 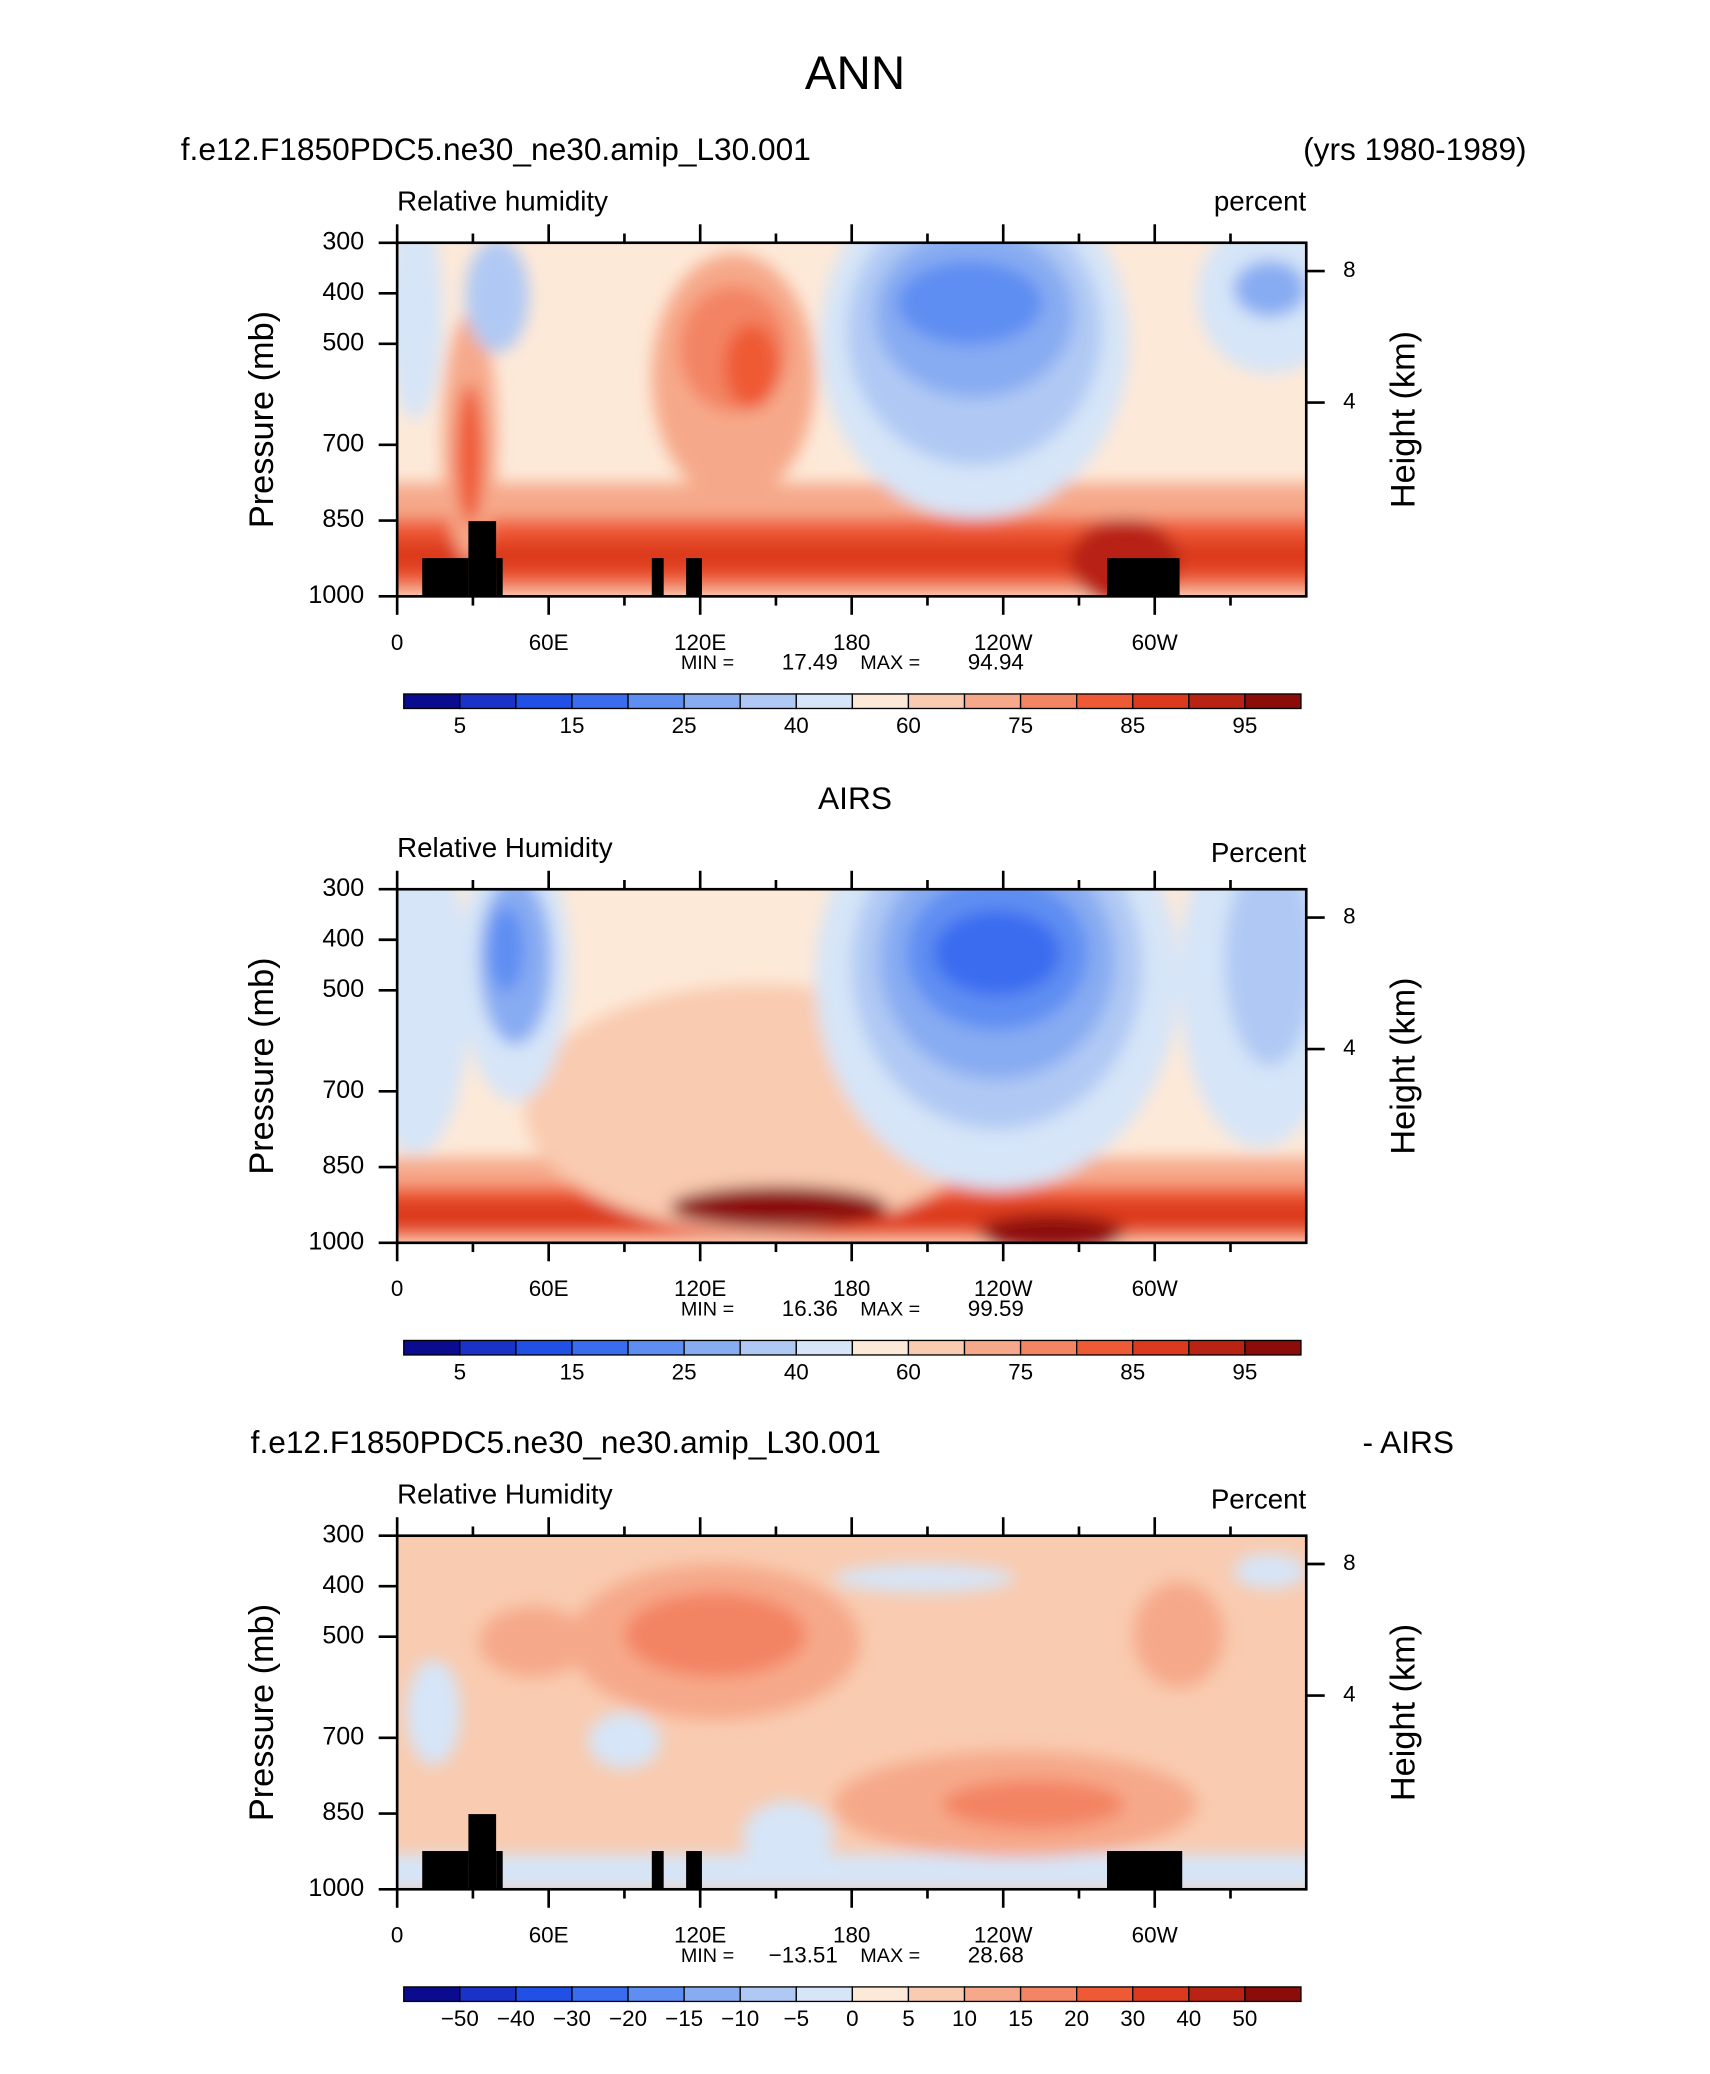 I want to click on colorbar-label: 10, so click(x=964, y=2018).